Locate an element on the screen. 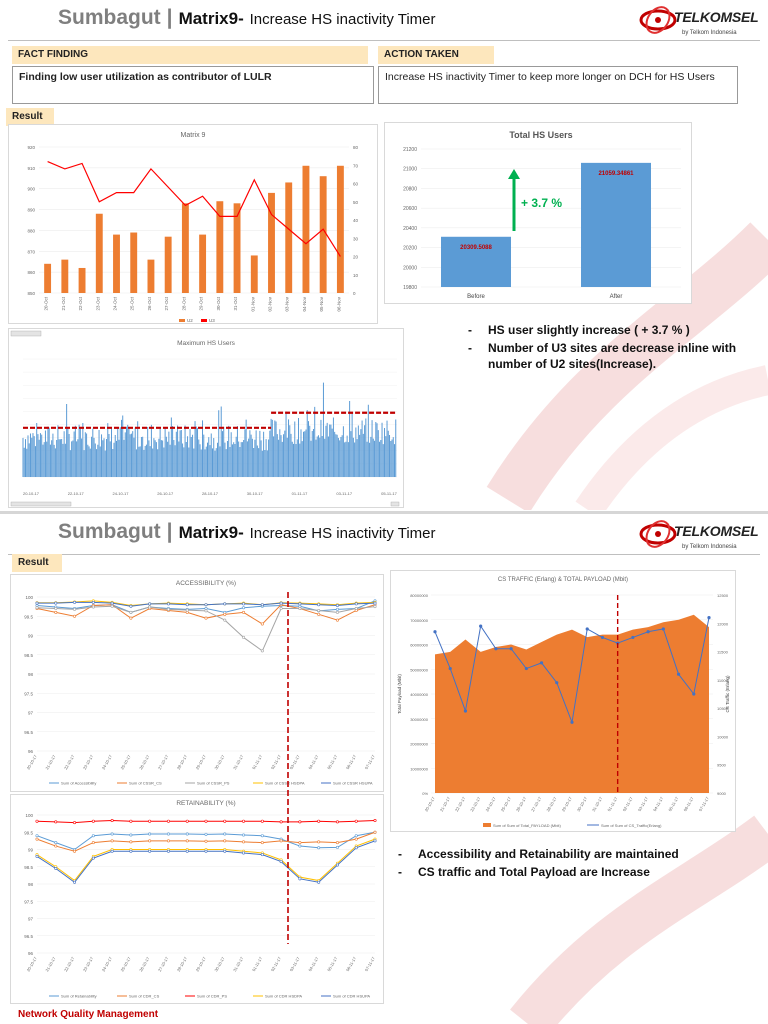 The height and width of the screenshot is (1024, 768). x-tick-label: 24-Oct is located at coordinates (115, 303).